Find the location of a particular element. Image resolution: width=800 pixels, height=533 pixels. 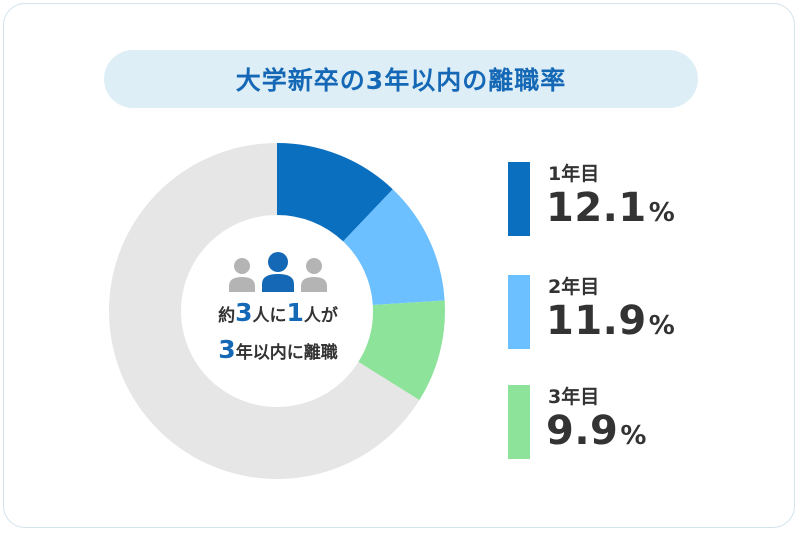

legend-value: 11.9% is located at coordinates (610, 321).